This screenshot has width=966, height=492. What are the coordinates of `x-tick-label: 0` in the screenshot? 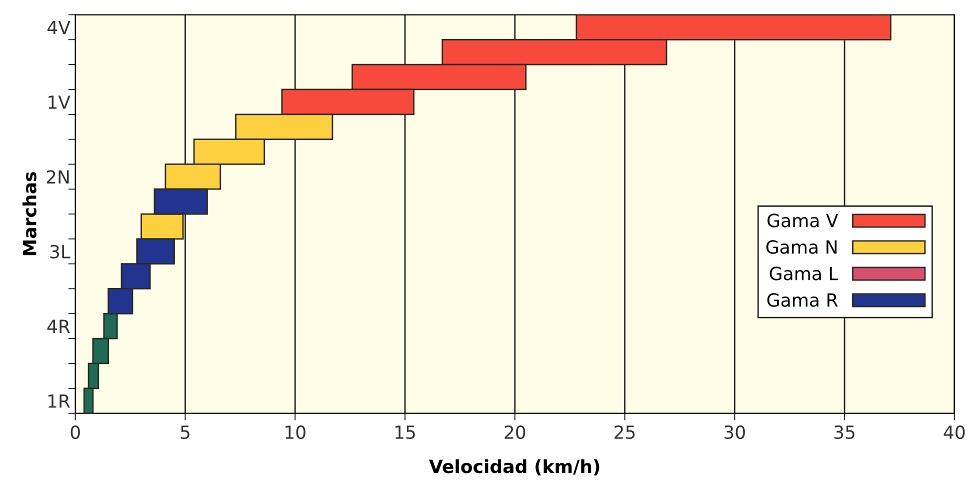 It's located at (75, 432).